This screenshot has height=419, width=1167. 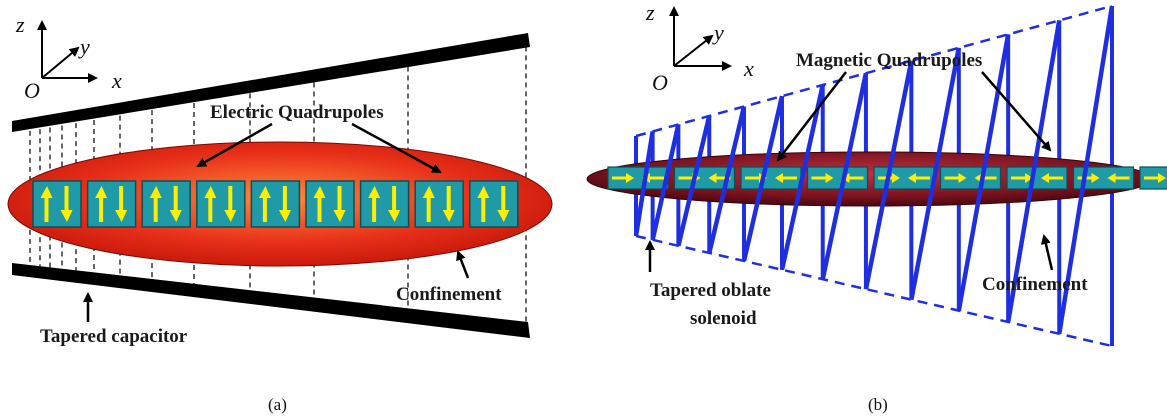 What do you see at coordinates (723, 318) in the screenshot?
I see `label-solenoid-line2: solenoid` at bounding box center [723, 318].